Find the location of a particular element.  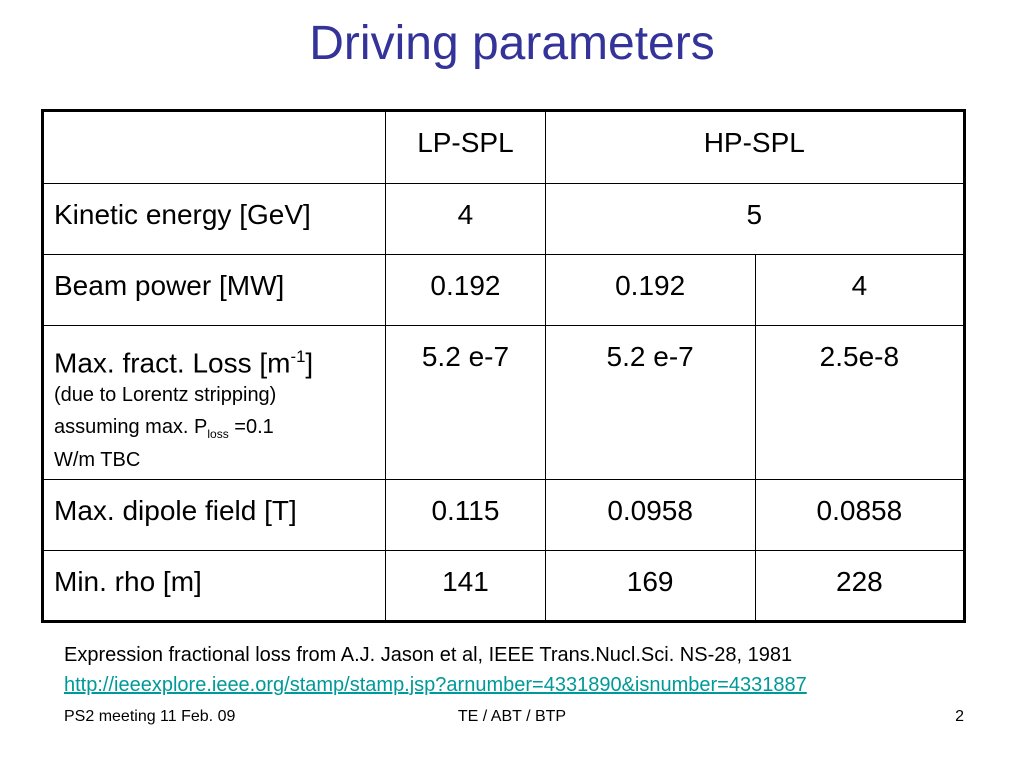

label-note-tbc: W/m TBC is located at coordinates (97, 460).